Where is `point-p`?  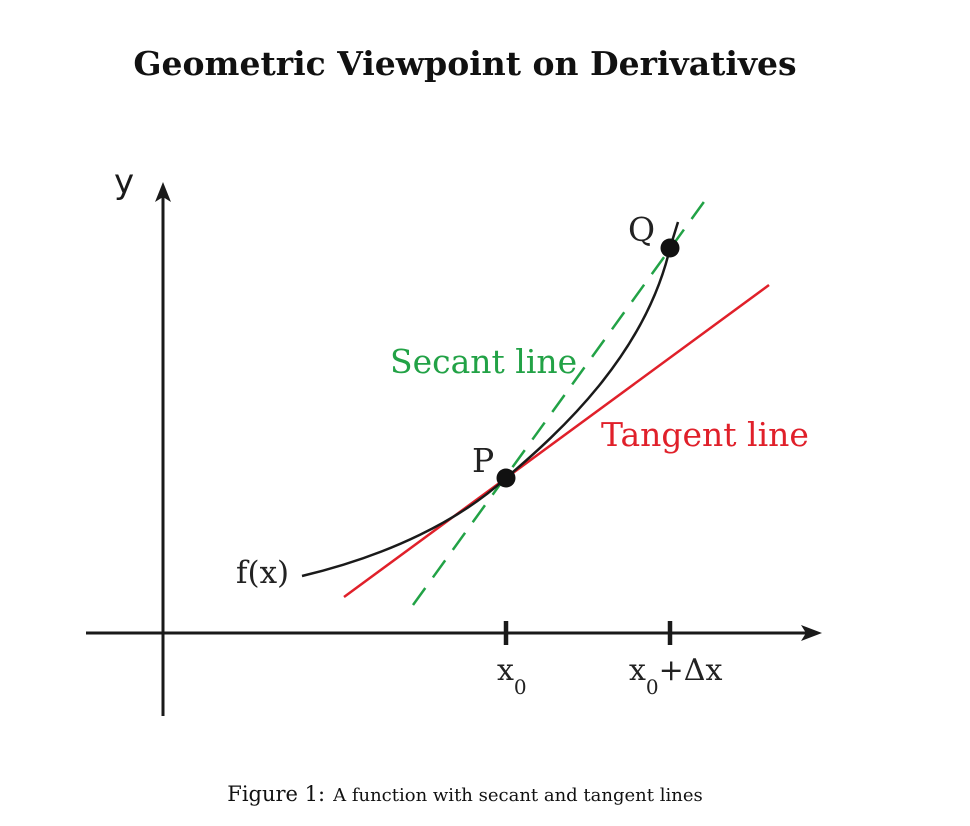
point-p is located at coordinates (506, 478).